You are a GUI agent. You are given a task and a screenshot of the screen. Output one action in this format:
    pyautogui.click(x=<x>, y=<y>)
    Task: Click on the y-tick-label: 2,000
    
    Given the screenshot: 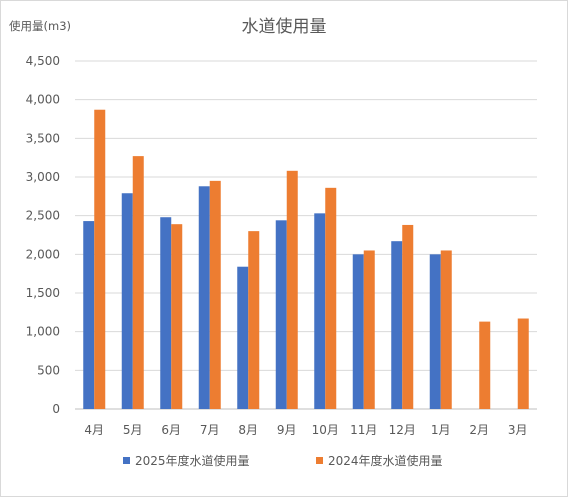 What is the action you would take?
    pyautogui.click(x=43, y=254)
    